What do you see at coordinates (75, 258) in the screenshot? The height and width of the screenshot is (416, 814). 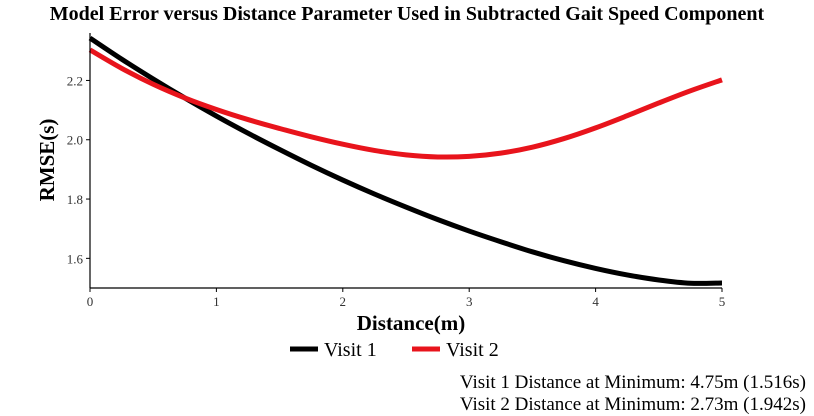 I see `y-tick-label: 1.6` at bounding box center [75, 258].